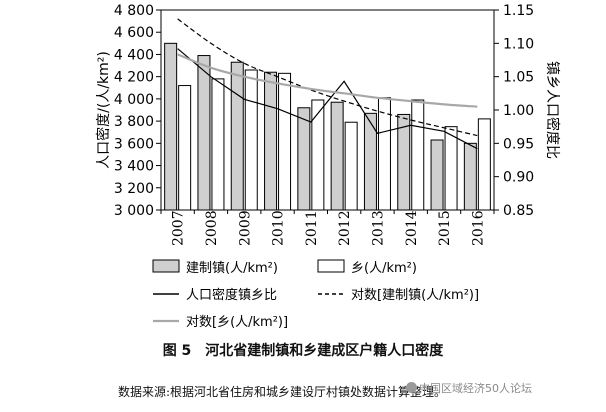 The height and width of the screenshot is (412, 606). Describe the element at coordinates (237, 322) in the screenshot. I see `legend-label: 对数[乡(人/km²)]` at that location.